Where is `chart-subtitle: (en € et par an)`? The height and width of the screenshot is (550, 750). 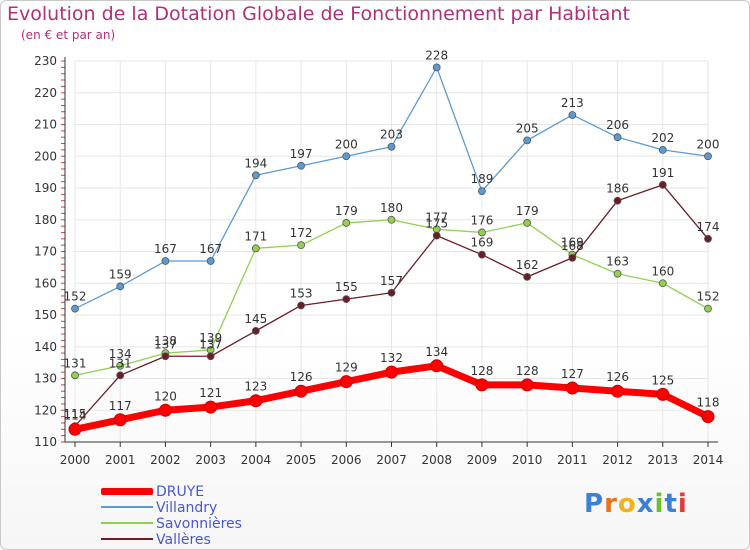
chart-subtitle: (en € et par an) is located at coordinates (68, 35).